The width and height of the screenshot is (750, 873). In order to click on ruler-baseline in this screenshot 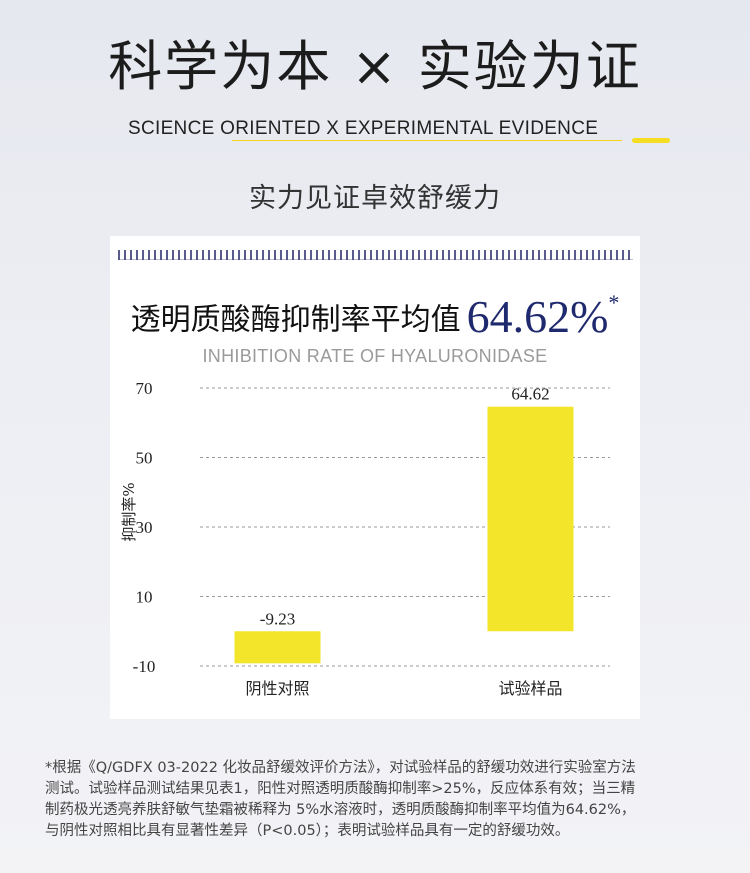, I will do `click(375, 259)`.